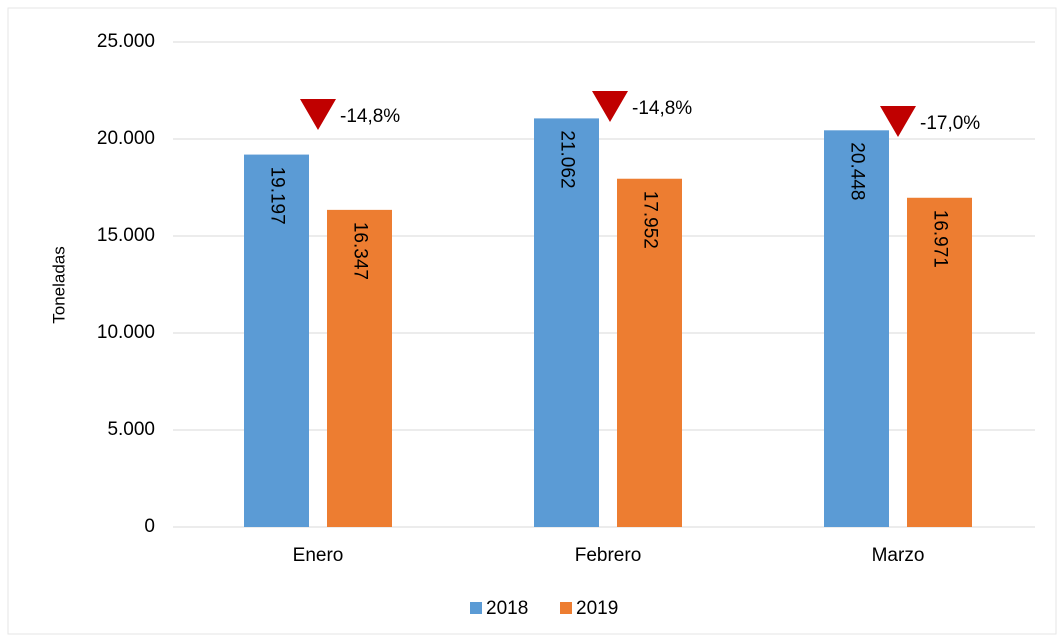 This screenshot has height=642, width=1064. What do you see at coordinates (597, 608) in the screenshot?
I see `legend-label: 2019` at bounding box center [597, 608].